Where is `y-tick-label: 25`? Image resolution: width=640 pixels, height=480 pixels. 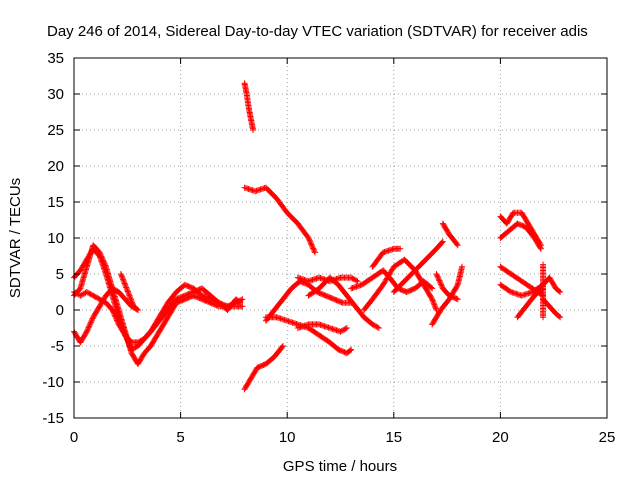
y-tick-label: 25 is located at coordinates (55, 130).